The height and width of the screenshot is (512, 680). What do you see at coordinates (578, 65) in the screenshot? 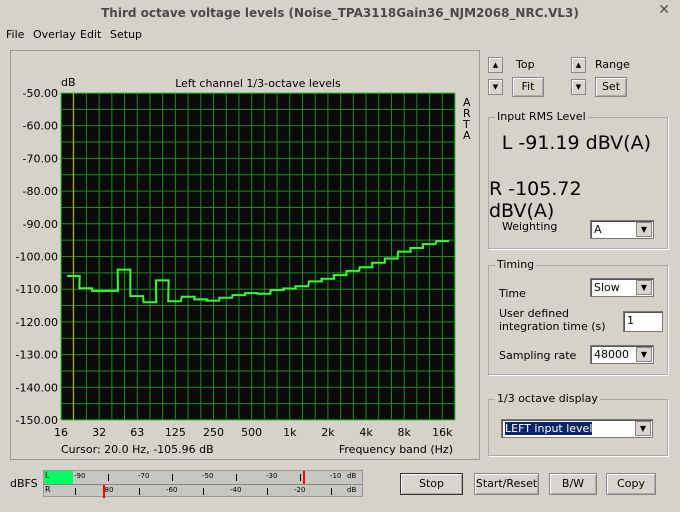
I see `range-up-button: ▲` at bounding box center [578, 65].